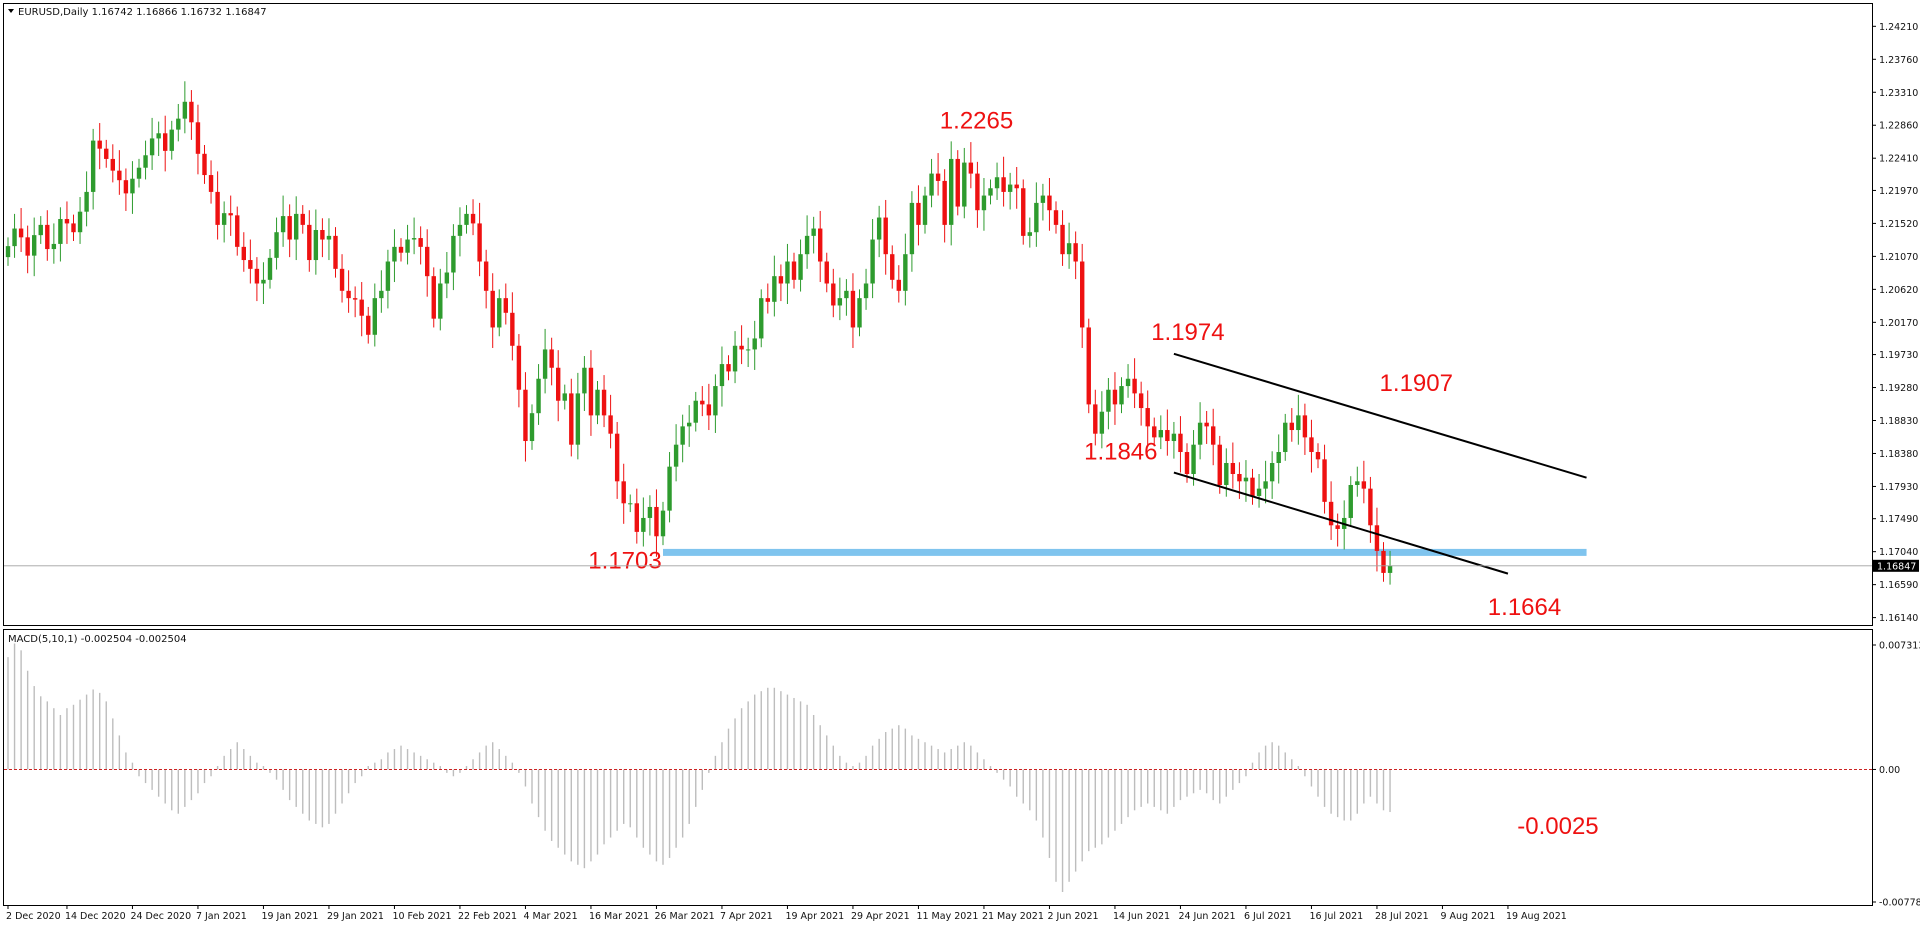 The width and height of the screenshot is (1920, 927). Describe the element at coordinates (1125, 552) in the screenshot. I see `support-line` at that location.